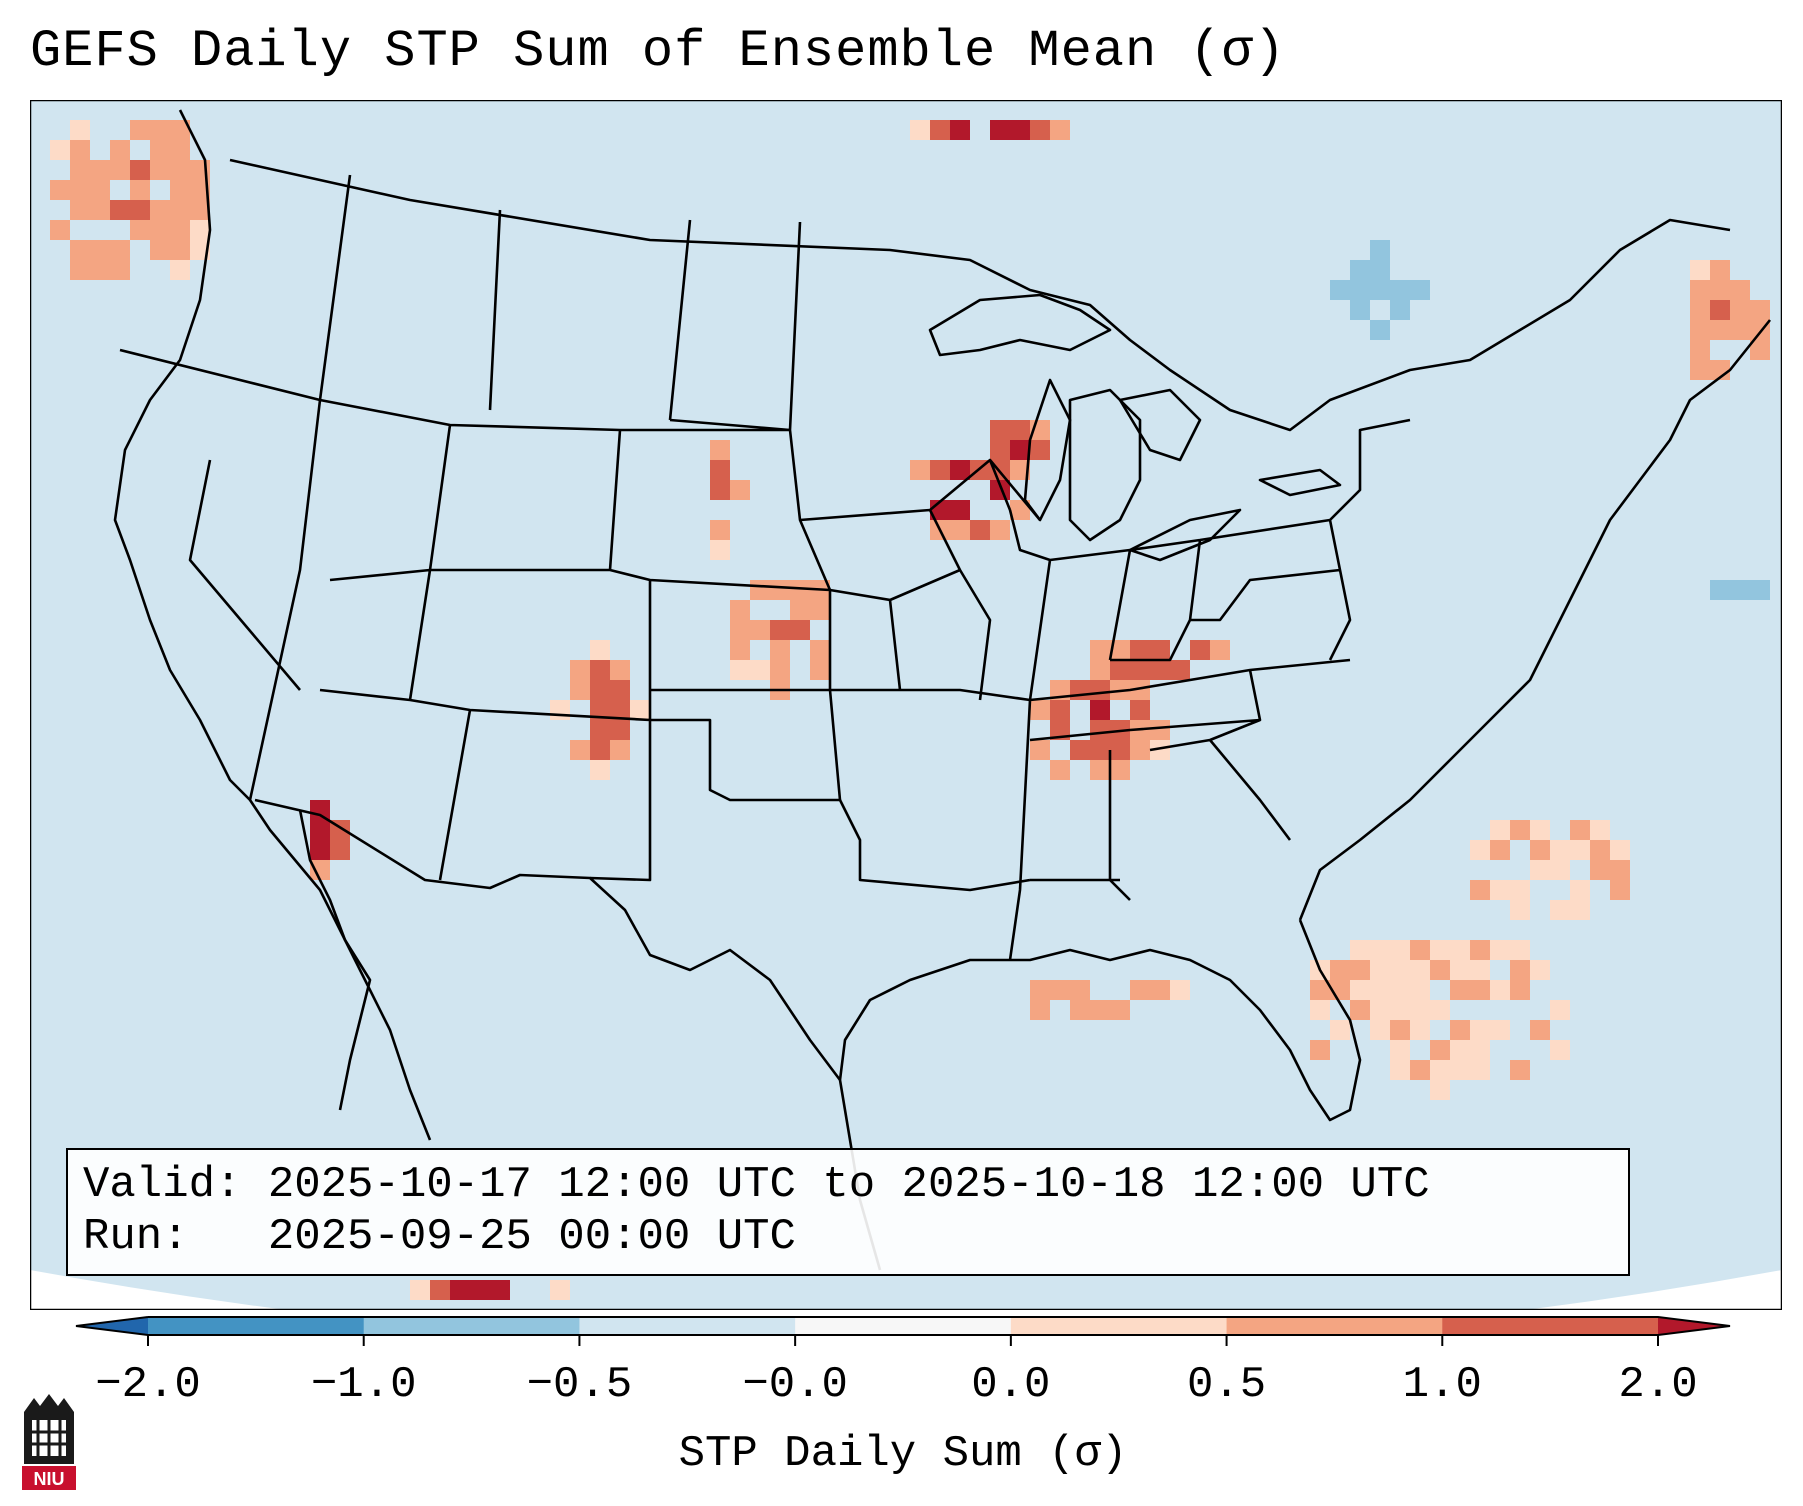 This screenshot has width=1803, height=1506. What do you see at coordinates (1105, 689) in the screenshot?
I see `state-borders-central` at bounding box center [1105, 689].